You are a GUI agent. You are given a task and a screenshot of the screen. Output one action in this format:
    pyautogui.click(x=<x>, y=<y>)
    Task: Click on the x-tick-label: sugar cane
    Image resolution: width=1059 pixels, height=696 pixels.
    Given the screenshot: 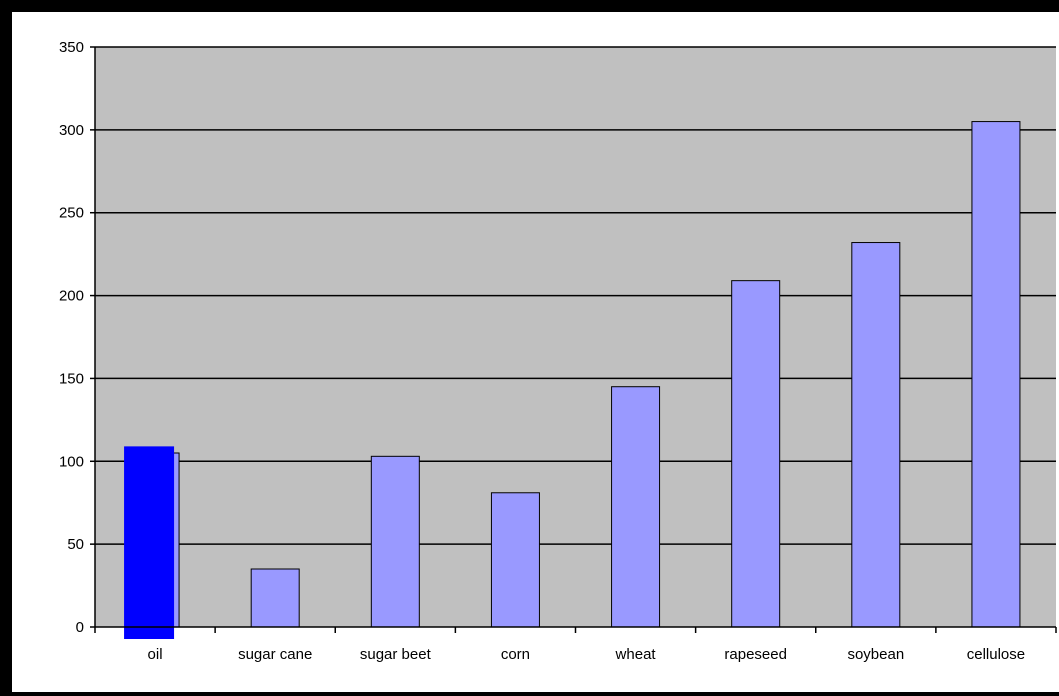 What is the action you would take?
    pyautogui.click(x=275, y=654)
    